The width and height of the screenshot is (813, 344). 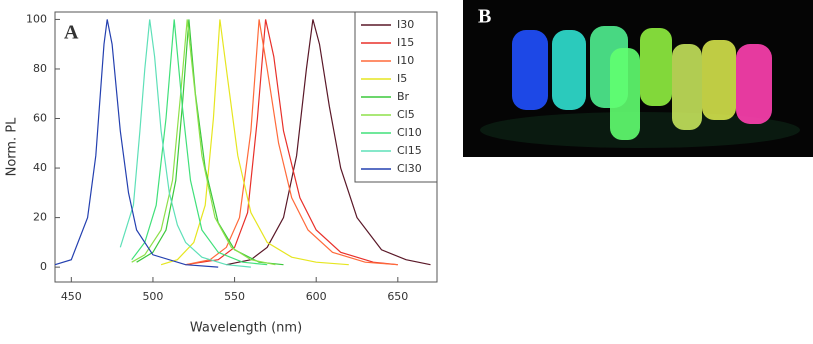 I want to click on legend-label: I15, so click(x=405, y=42).